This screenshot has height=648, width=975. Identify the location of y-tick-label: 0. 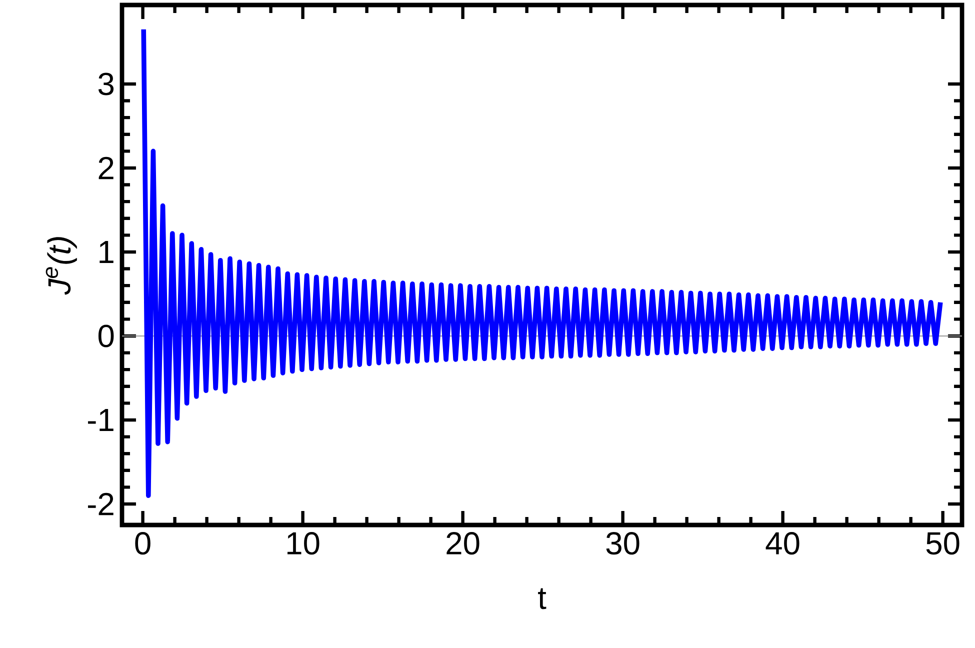
(106, 336).